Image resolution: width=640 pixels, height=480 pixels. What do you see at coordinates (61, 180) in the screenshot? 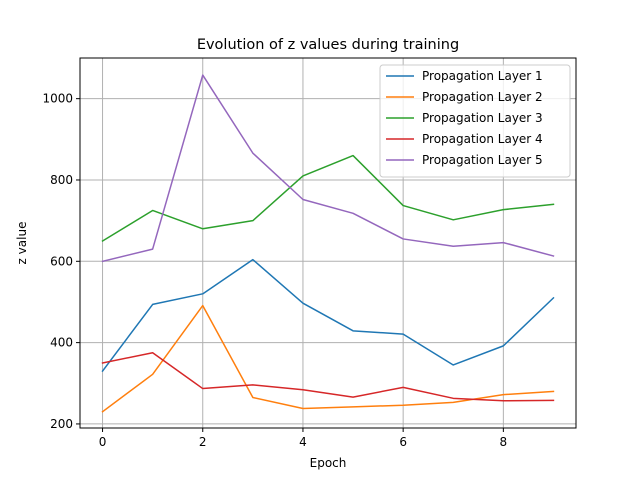
I see `y-tick-label: 800` at bounding box center [61, 180].